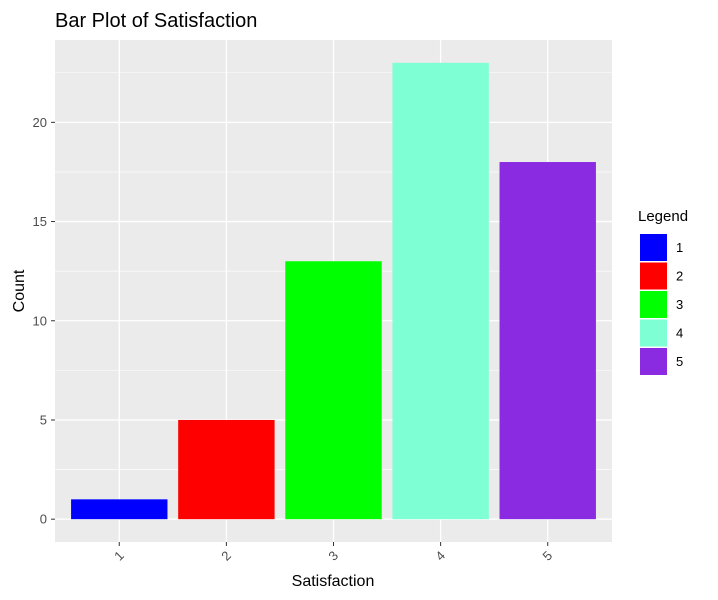  I want to click on x-tick-label: 1, so click(119, 556).